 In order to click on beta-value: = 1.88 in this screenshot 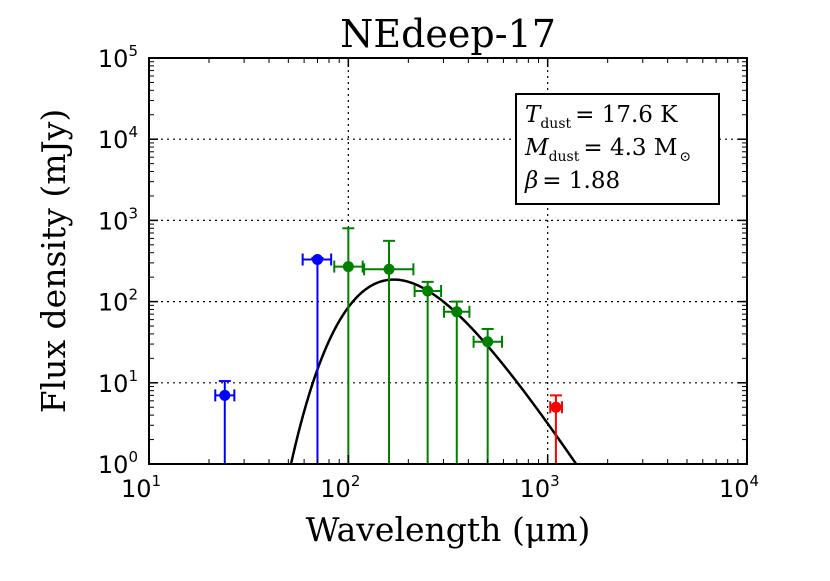, I will do `click(581, 181)`.